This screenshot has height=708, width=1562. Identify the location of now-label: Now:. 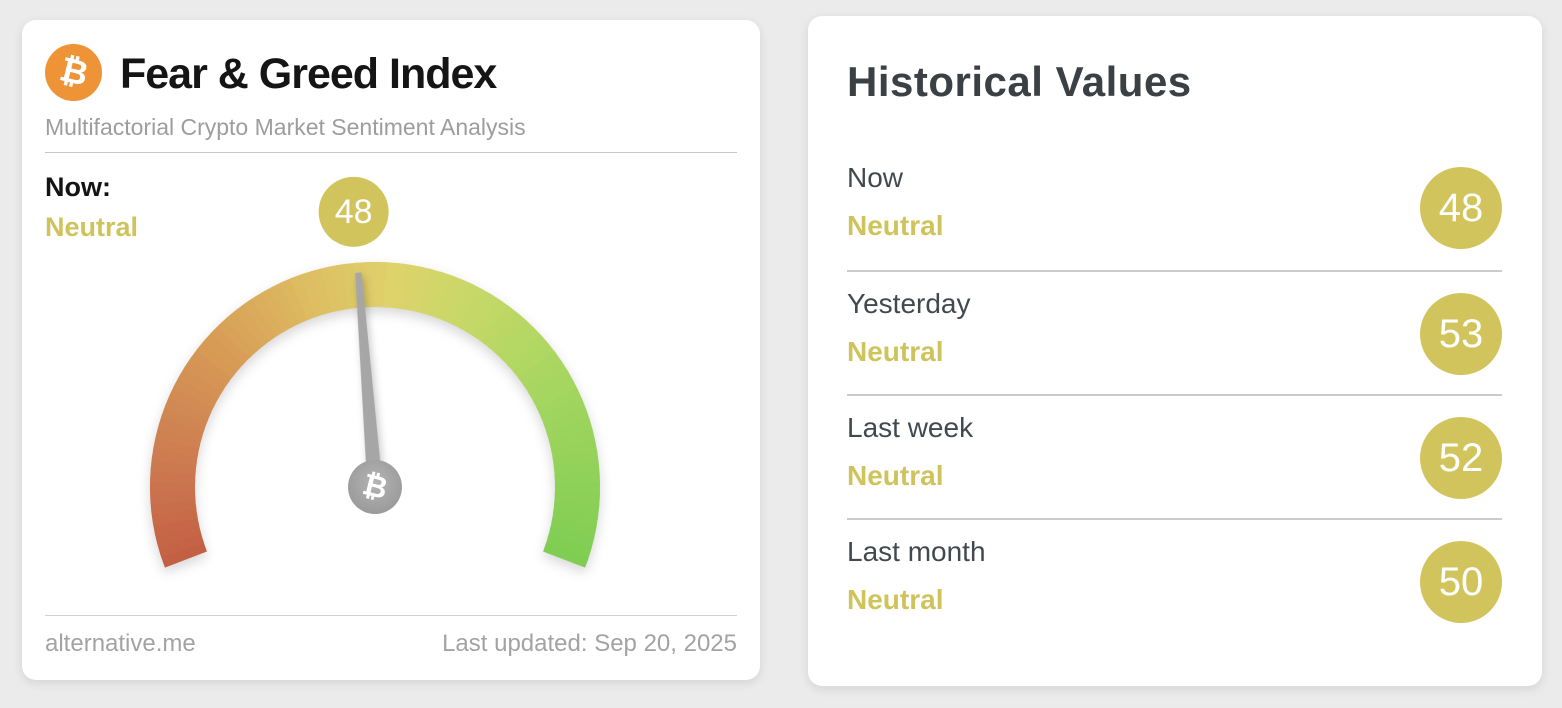
(78, 187).